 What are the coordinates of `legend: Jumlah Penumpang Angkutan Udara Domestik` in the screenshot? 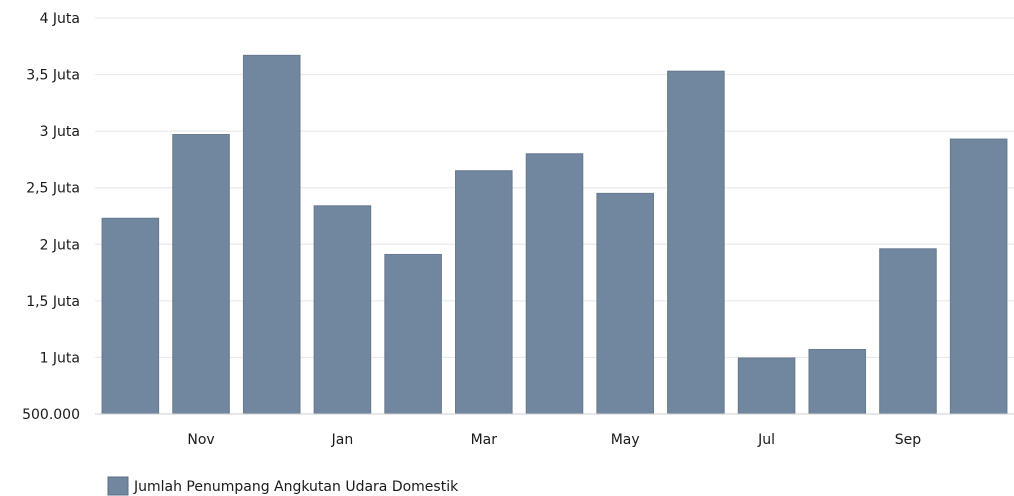 It's located at (283, 486).